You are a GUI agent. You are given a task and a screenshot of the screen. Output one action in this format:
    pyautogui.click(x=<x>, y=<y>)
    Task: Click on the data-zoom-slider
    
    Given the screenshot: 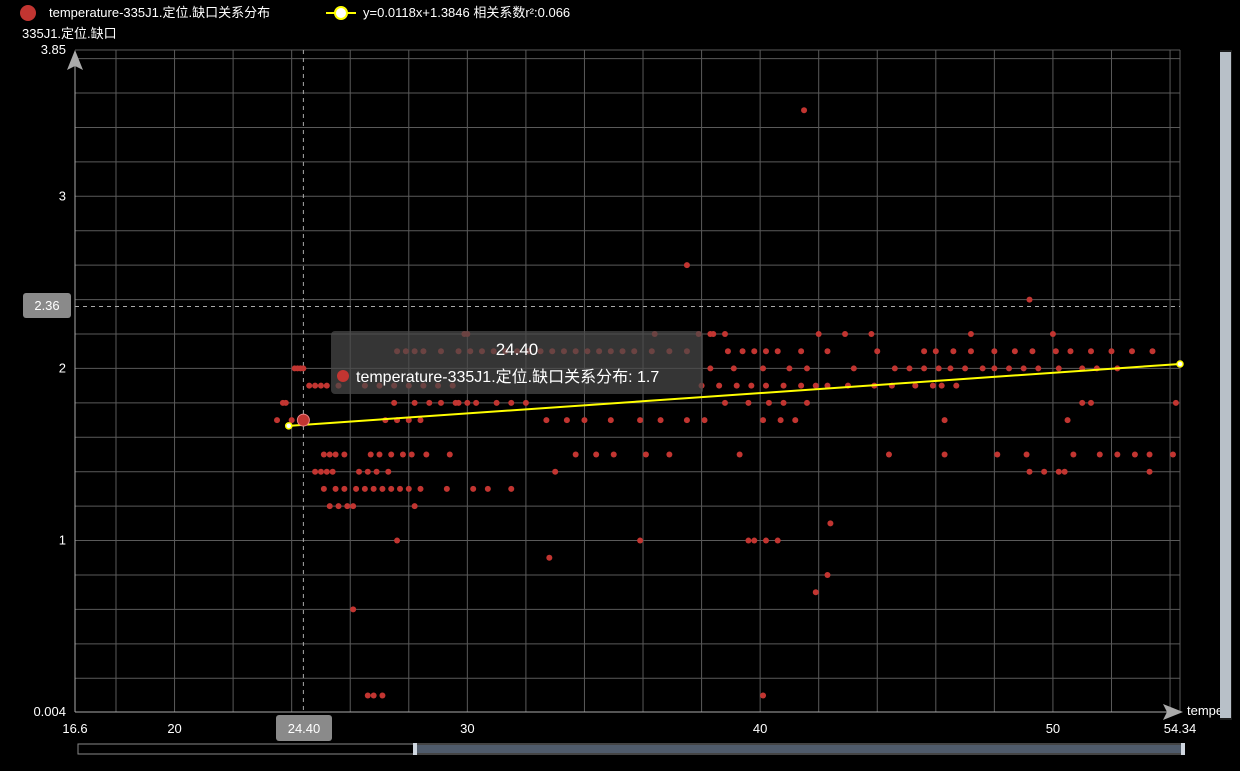 What is the action you would take?
    pyautogui.click(x=631, y=749)
    